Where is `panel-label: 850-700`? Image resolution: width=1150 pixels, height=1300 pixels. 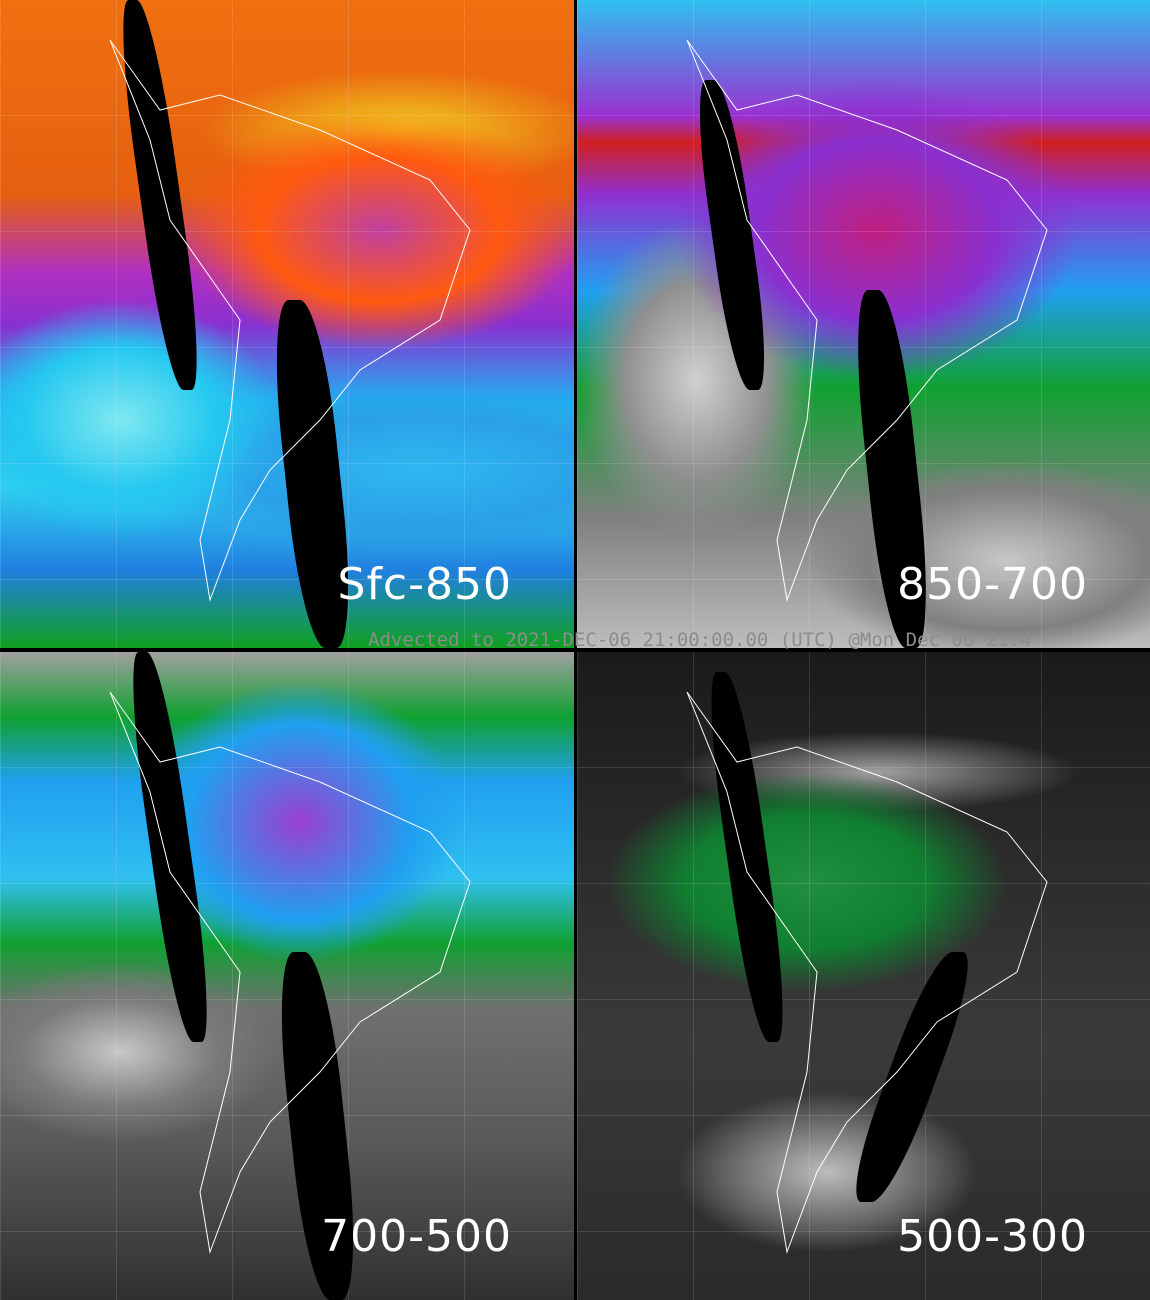
panel-label: 850-700 is located at coordinates (992, 584).